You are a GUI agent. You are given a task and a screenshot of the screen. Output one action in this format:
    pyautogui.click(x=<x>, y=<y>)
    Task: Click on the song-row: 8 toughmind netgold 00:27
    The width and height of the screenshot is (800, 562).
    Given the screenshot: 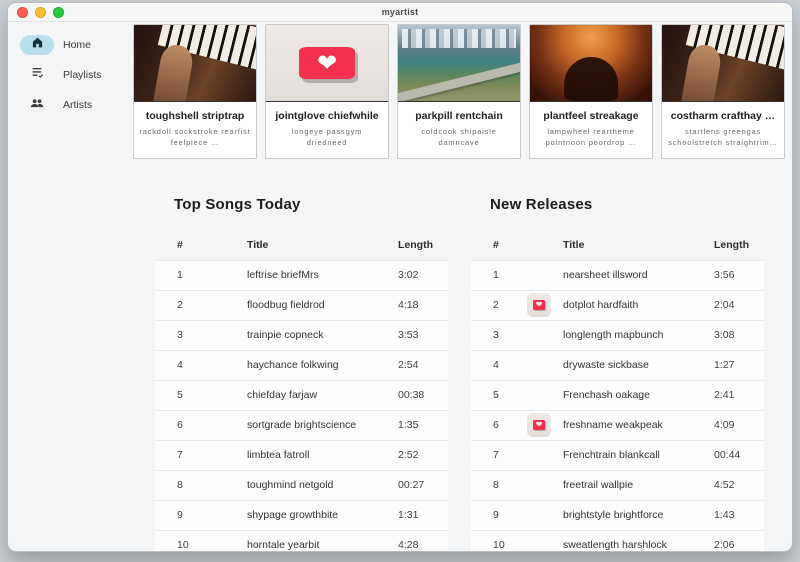 What is the action you would take?
    pyautogui.click(x=301, y=485)
    